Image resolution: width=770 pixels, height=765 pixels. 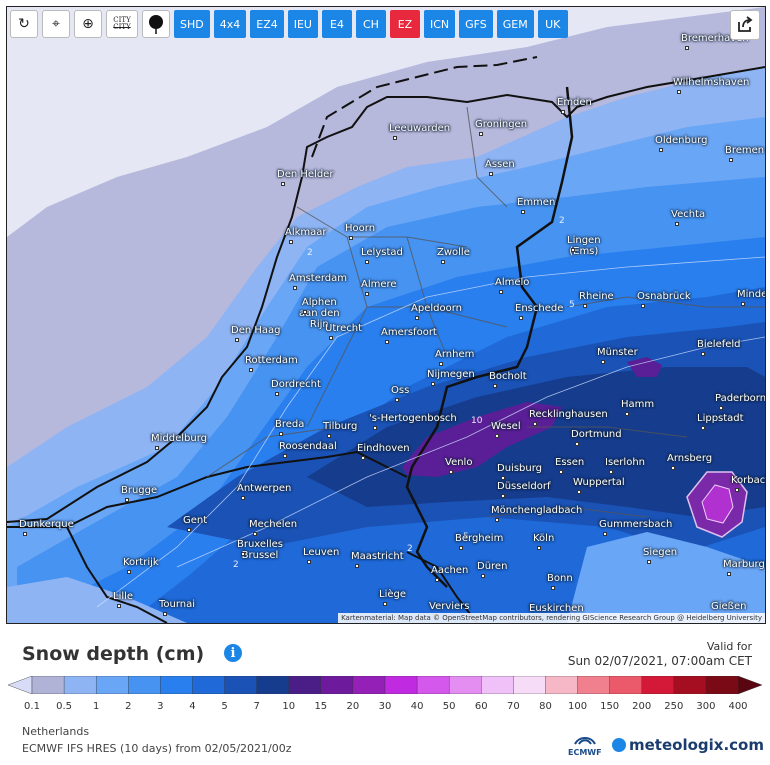 What do you see at coordinates (681, 140) in the screenshot?
I see `city-oldenburg: Oldenburg` at bounding box center [681, 140].